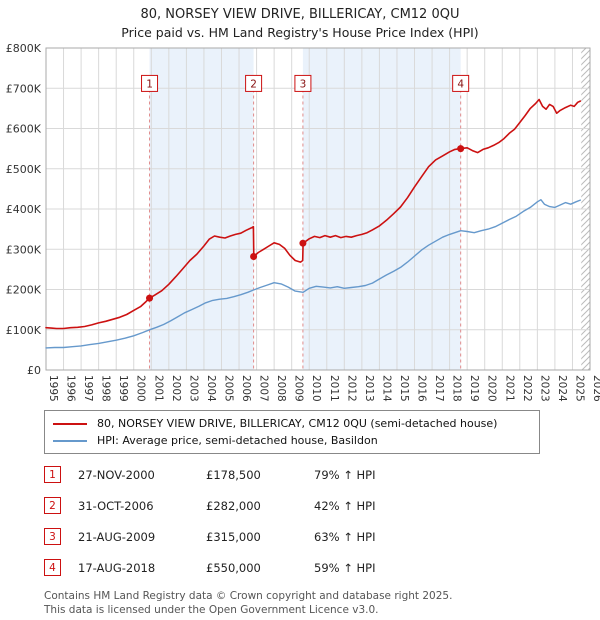 The height and width of the screenshot is (620, 600). What do you see at coordinates (233, 536) in the screenshot?
I see `sale-price: £315,000` at bounding box center [233, 536].